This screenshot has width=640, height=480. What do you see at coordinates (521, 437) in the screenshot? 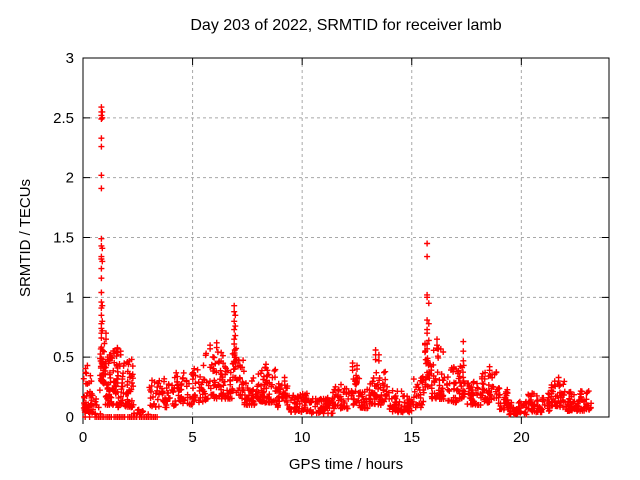
I see `x-tick-label: 20` at bounding box center [521, 437].